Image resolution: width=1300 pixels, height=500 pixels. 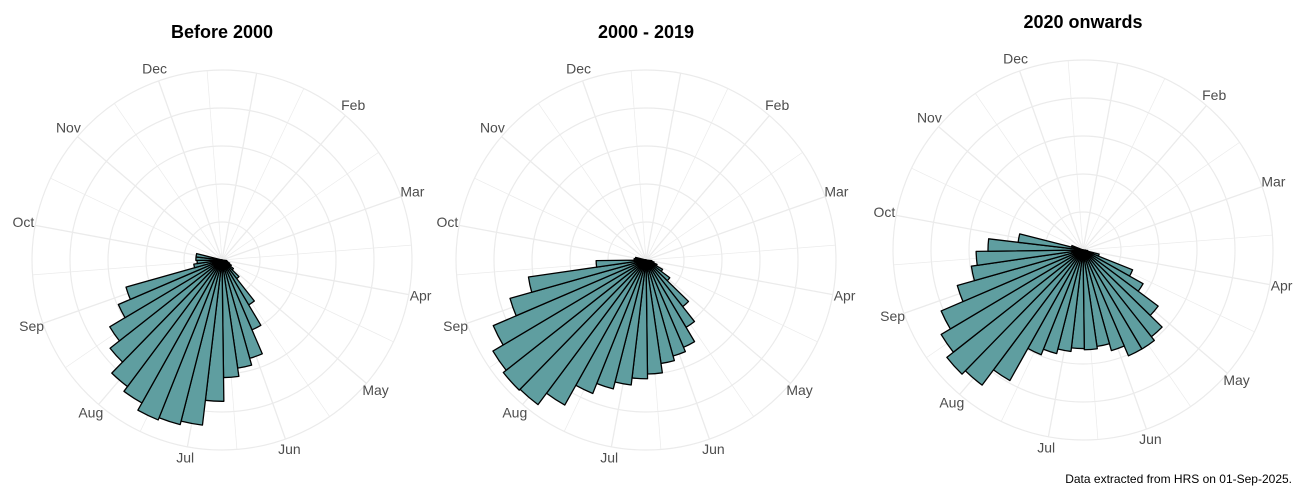 What do you see at coordinates (222, 32) in the screenshot?
I see `chart-title: Before 2000` at bounding box center [222, 32].